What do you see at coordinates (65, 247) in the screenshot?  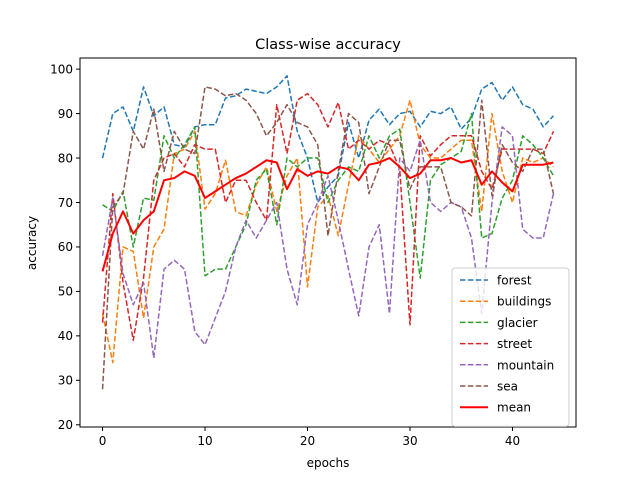 I see `y-tick-label: 60` at bounding box center [65, 247].